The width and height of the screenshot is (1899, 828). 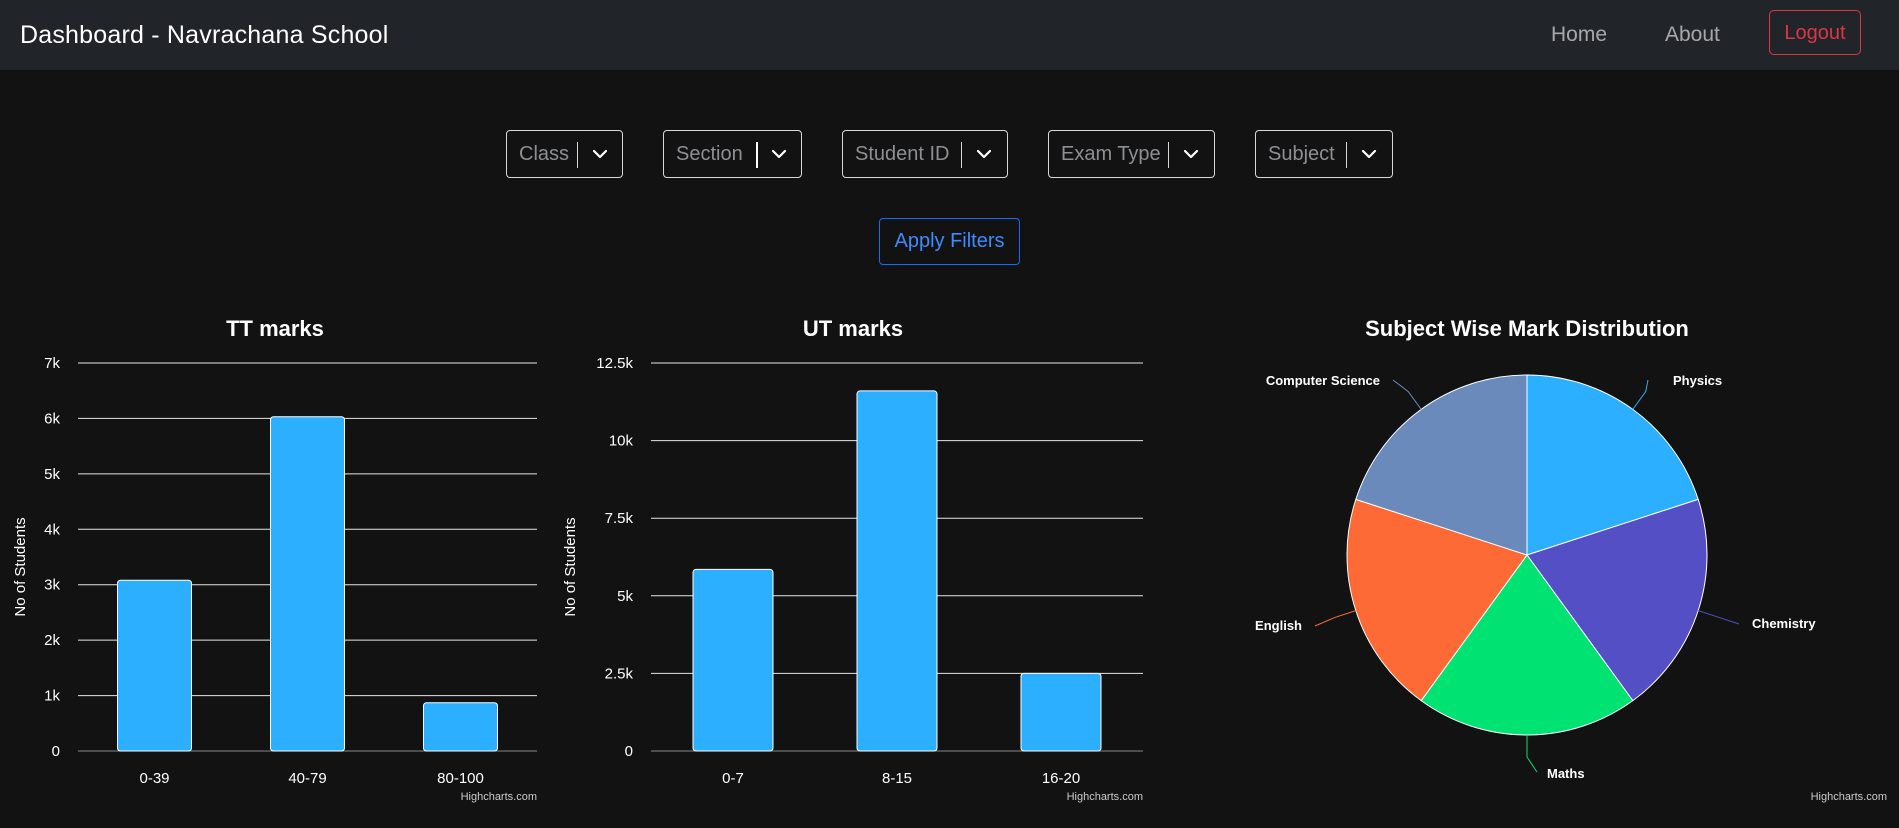 I want to click on class-select: Class, so click(x=564, y=154).